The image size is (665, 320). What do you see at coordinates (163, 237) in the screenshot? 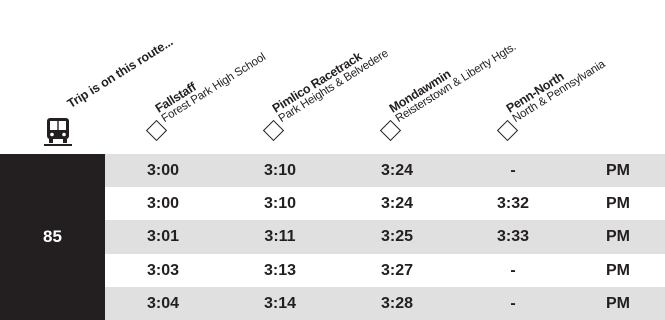
I see `time-cell: 3:01` at bounding box center [163, 237].